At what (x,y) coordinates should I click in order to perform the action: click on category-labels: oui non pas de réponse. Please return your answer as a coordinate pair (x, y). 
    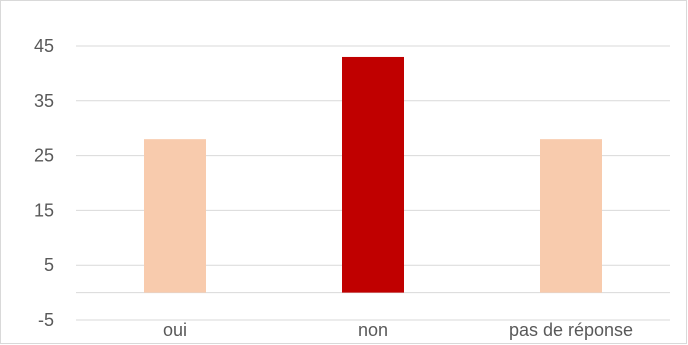
    Looking at the image, I should click on (398, 330).